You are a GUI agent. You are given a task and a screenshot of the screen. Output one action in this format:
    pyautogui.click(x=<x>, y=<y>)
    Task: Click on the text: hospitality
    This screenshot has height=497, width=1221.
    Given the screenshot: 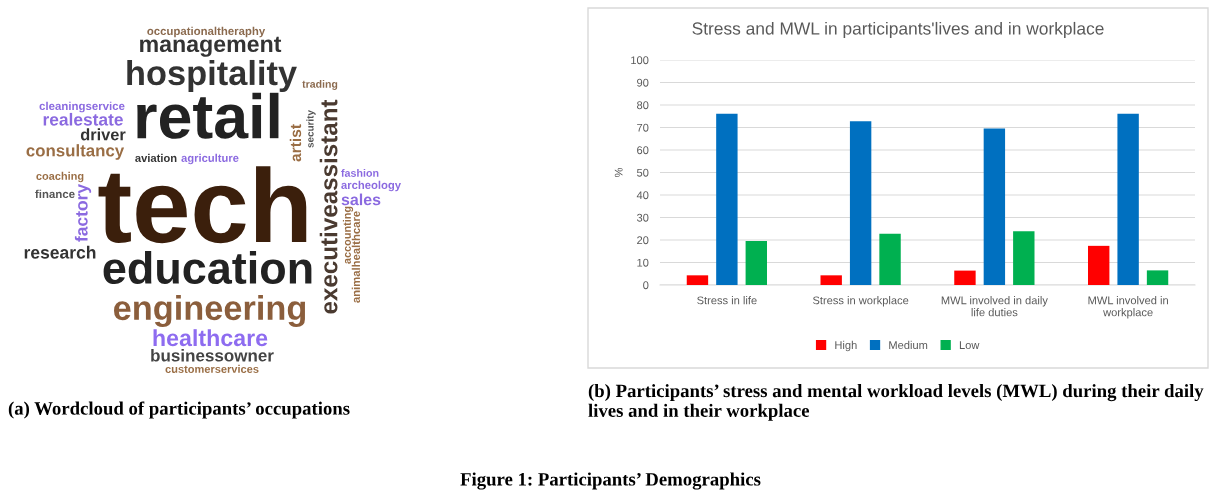 What is the action you would take?
    pyautogui.click(x=212, y=76)
    